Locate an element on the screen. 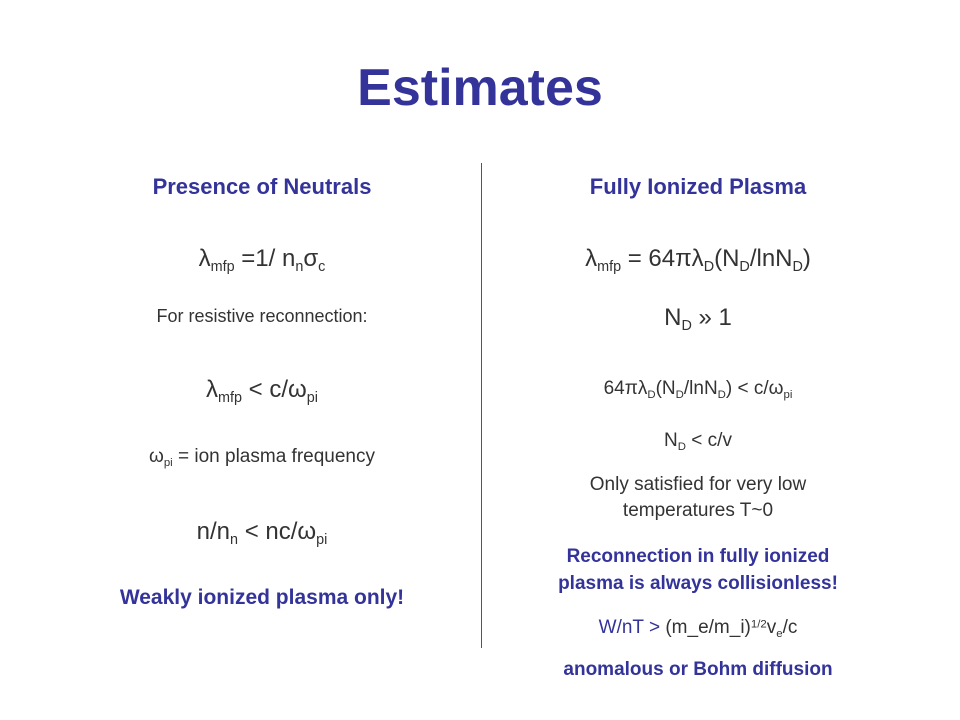 The image size is (960, 720). resistive-label: For resistive reconnection: is located at coordinates (262, 316).